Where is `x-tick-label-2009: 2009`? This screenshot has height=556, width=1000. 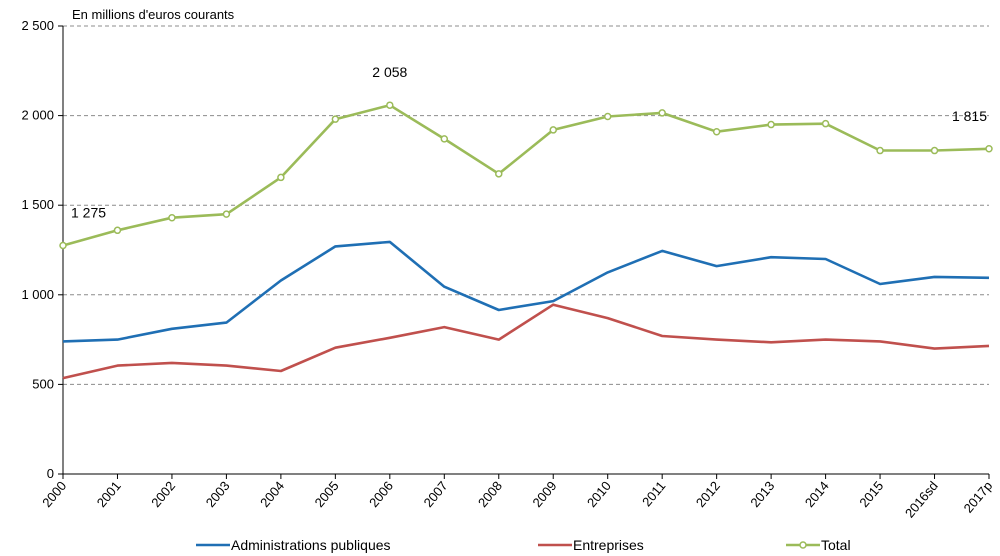
x-tick-label-2009: 2009 is located at coordinates (544, 494).